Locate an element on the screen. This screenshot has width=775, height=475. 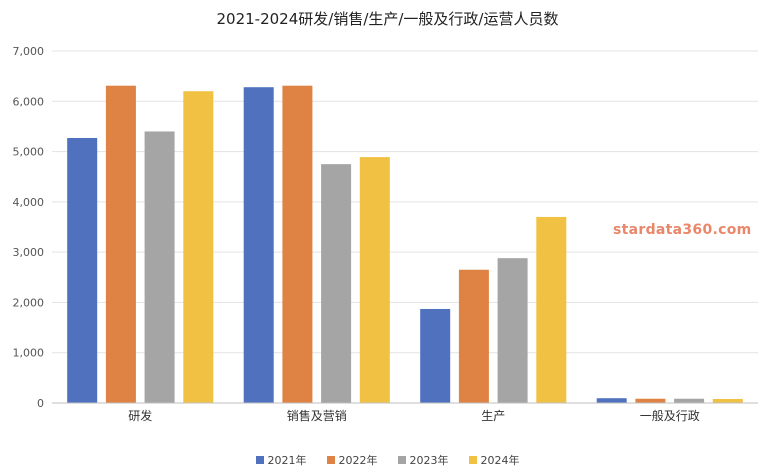
legend-label: 2023年 is located at coordinates (429, 460).